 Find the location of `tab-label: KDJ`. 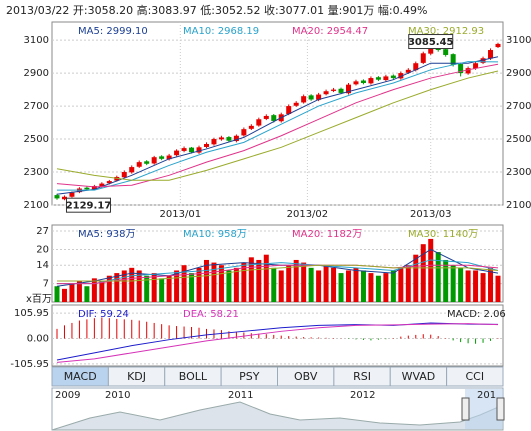

tab-label: KDJ is located at coordinates (136, 376).